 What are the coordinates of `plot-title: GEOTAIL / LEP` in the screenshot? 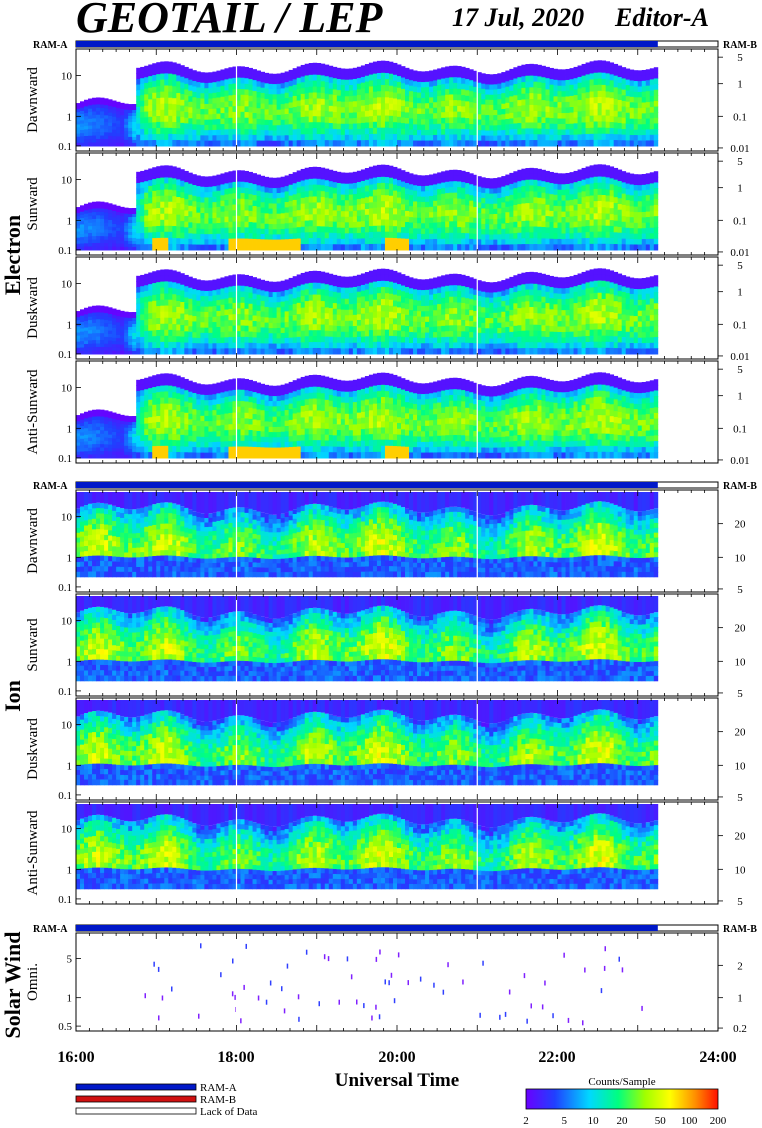 It's located at (230, 21).